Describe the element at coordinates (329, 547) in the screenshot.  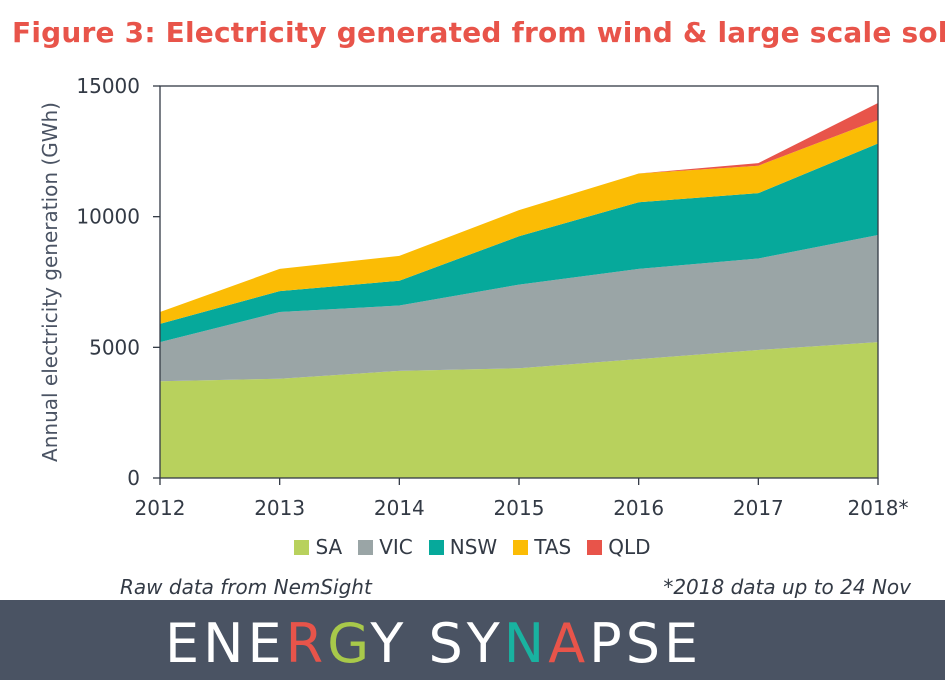
I see `legend-label: SA` at that location.